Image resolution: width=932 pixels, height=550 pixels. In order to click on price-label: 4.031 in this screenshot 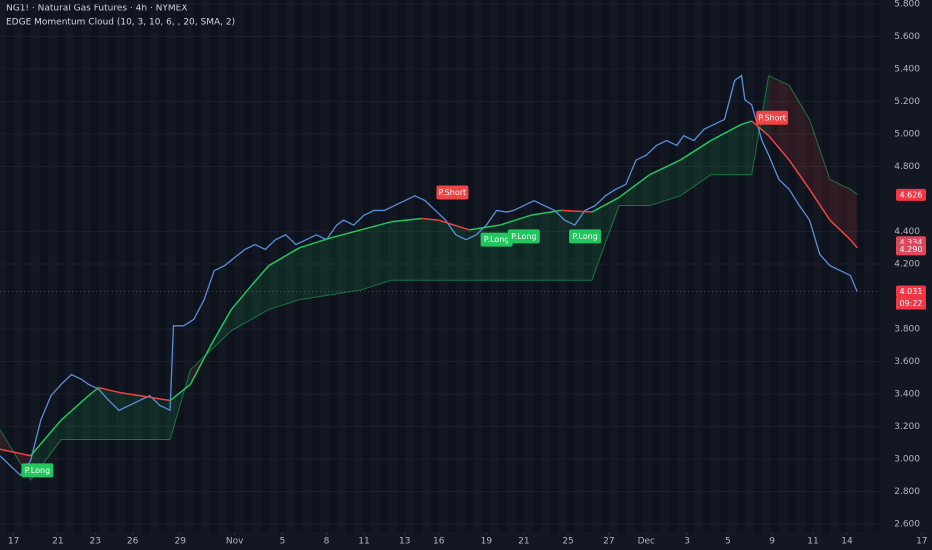, I will do `click(911, 291)`.